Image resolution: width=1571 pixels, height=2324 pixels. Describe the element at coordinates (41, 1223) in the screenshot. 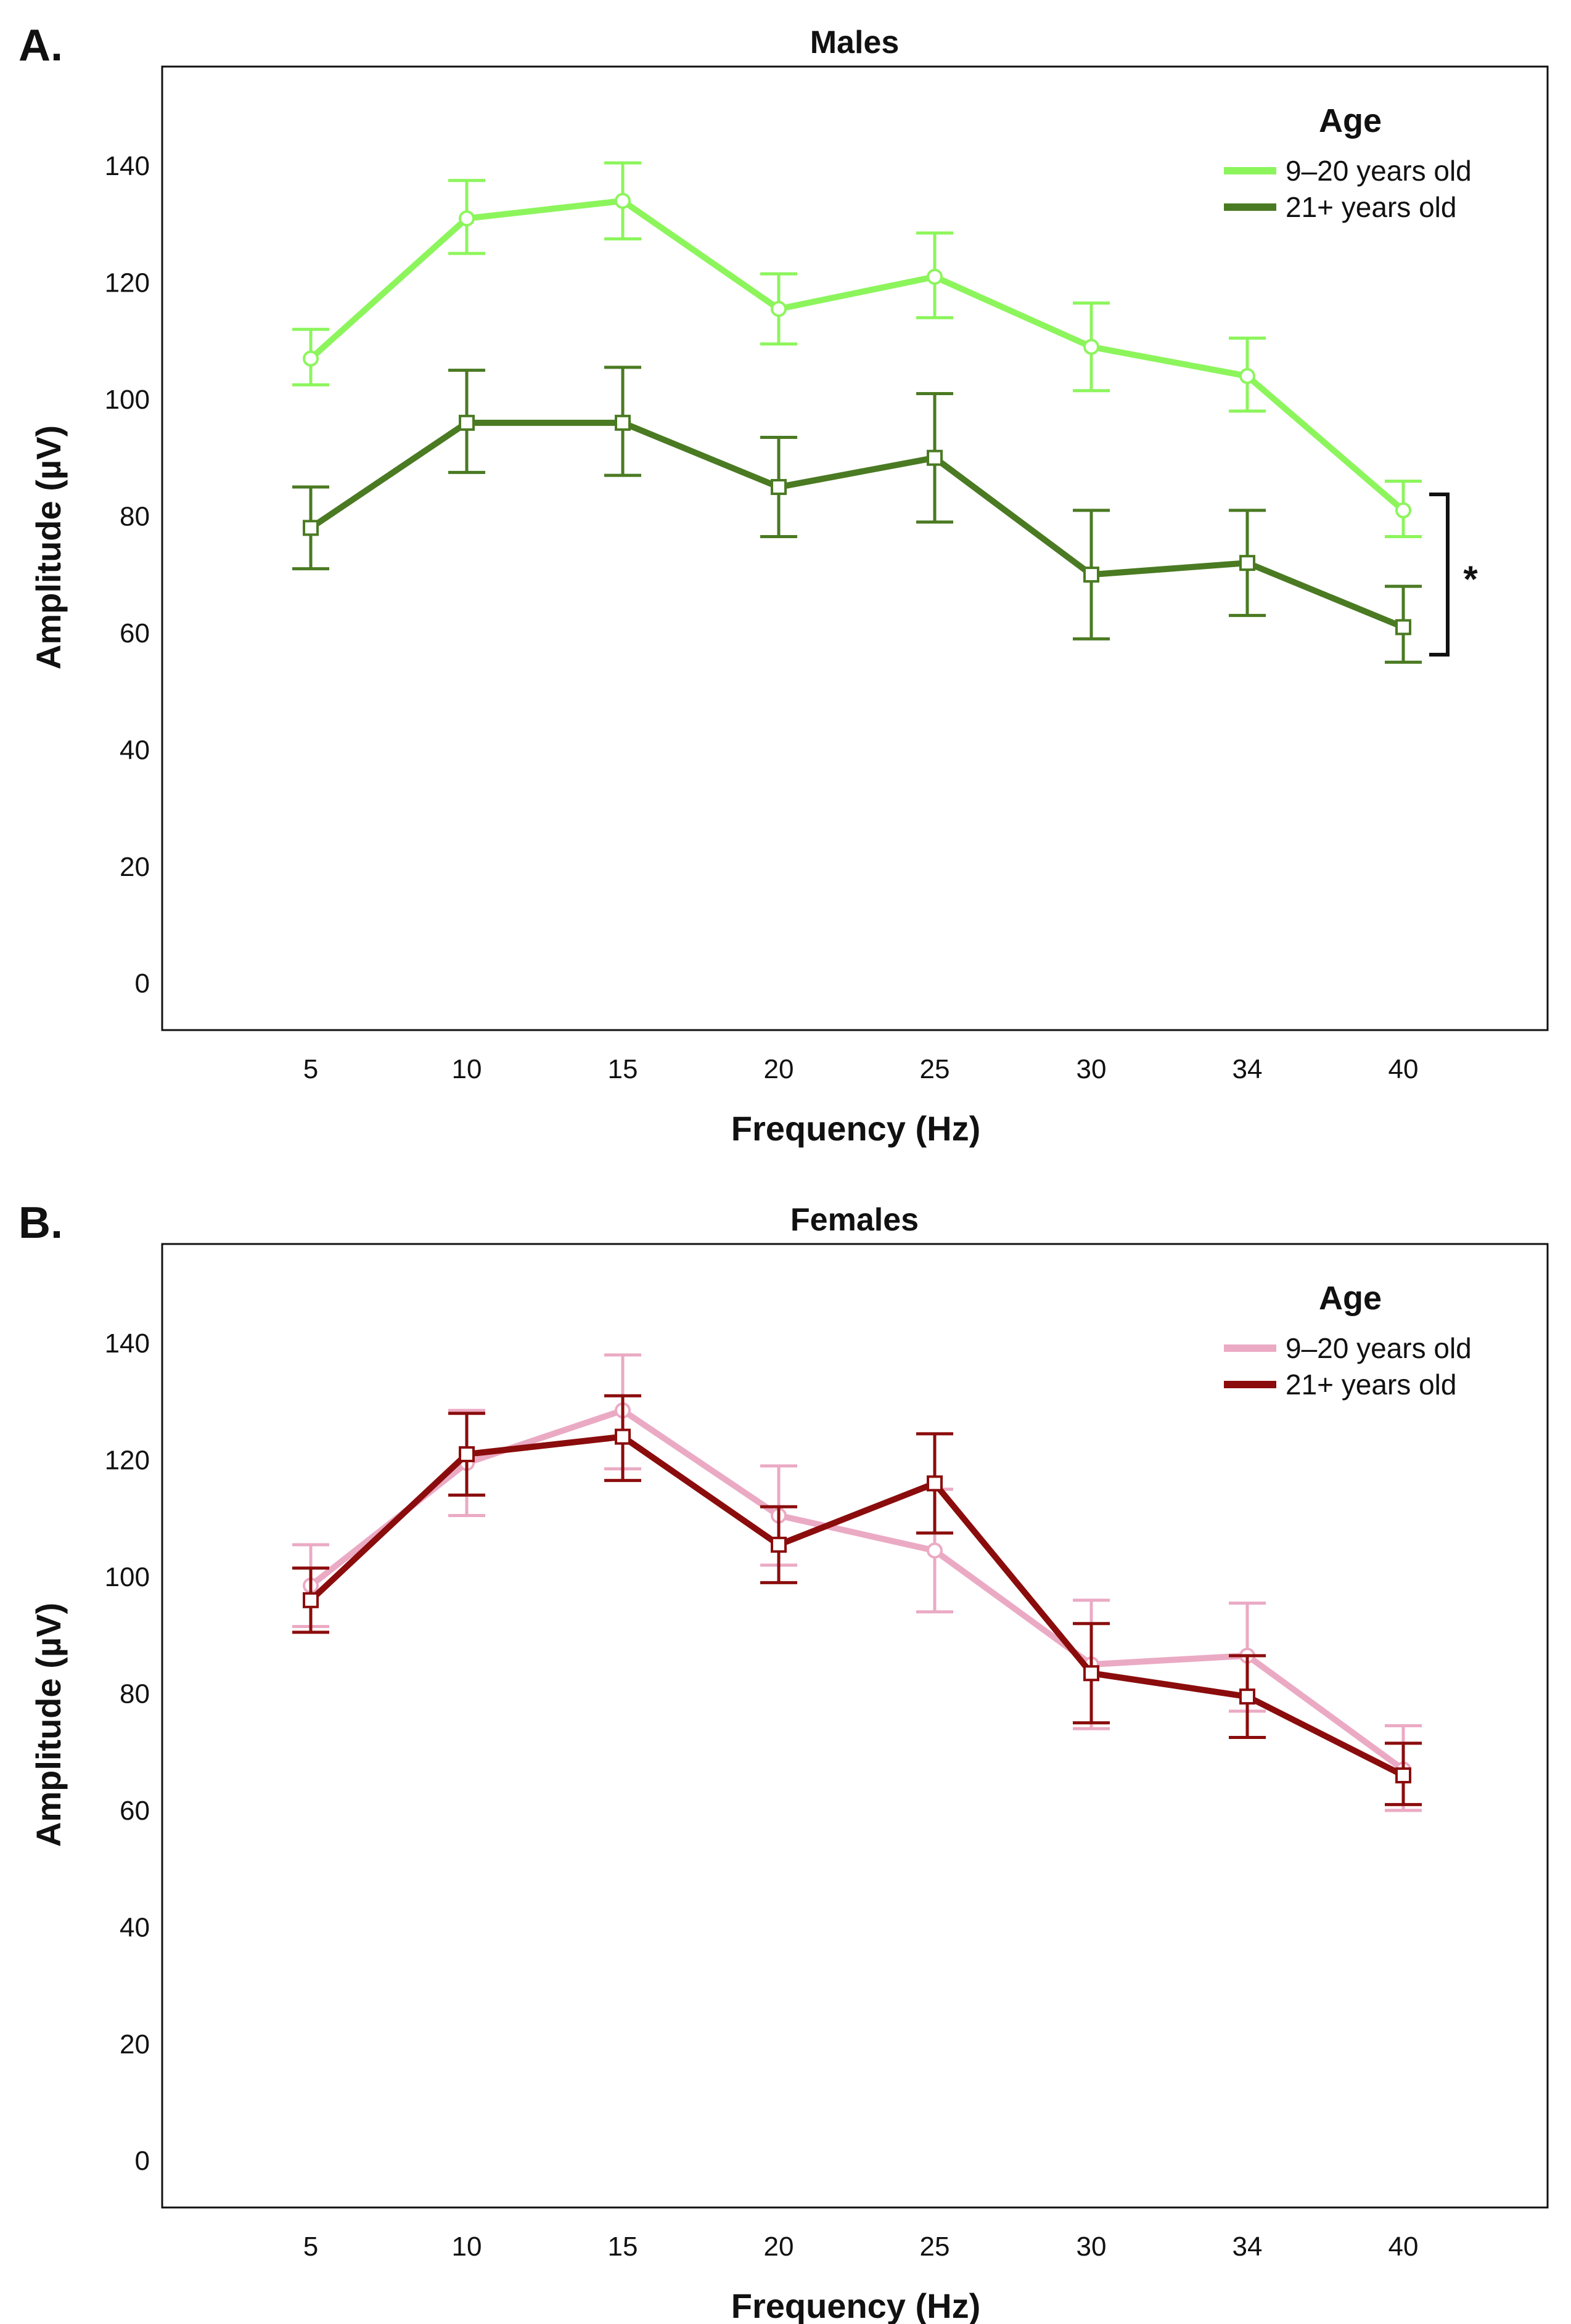

I see `panel-label-b: B.` at that location.